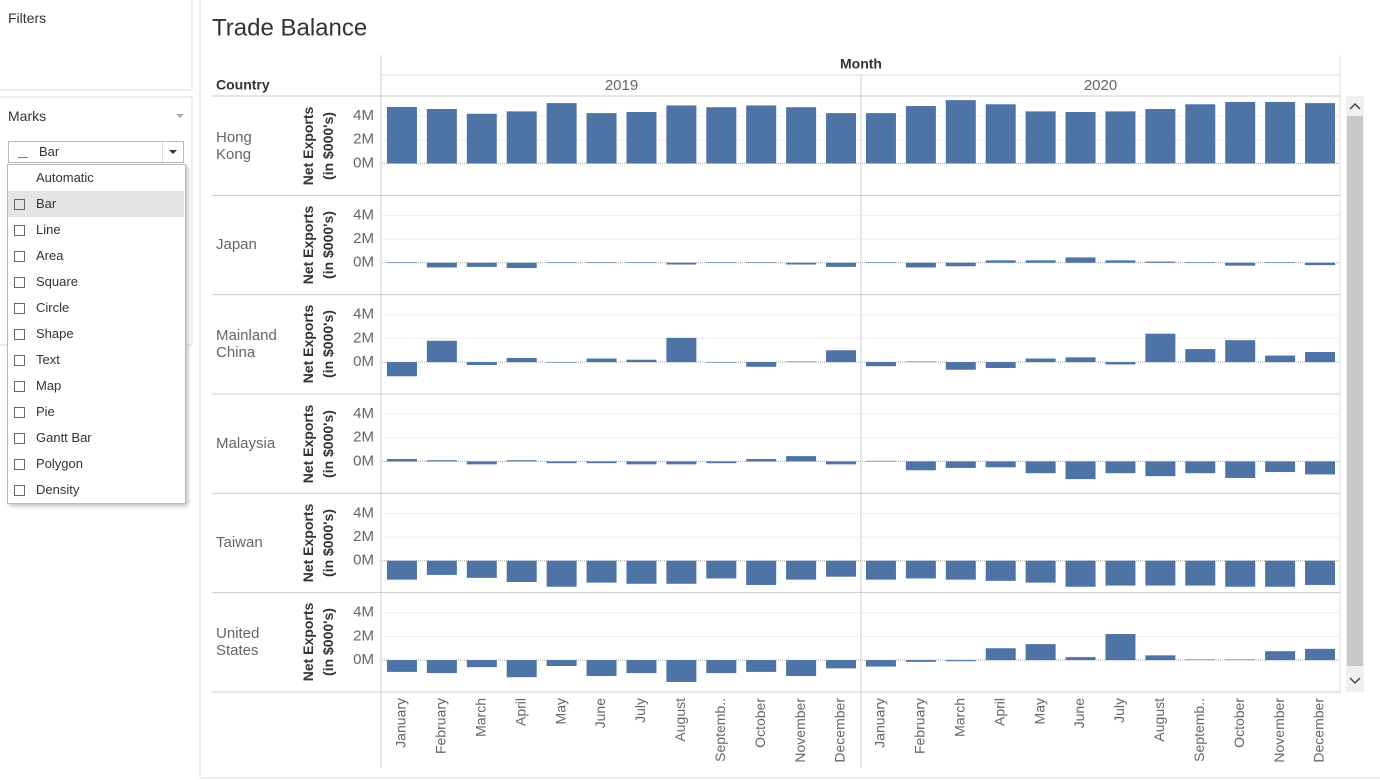  Describe the element at coordinates (1355, 391) in the screenshot. I see `scrollbar-thumb` at that location.